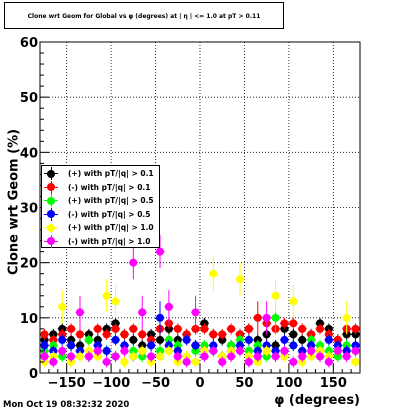  Describe the element at coordinates (29, 319) in the screenshot. I see `y-tick-label: 10` at that location.